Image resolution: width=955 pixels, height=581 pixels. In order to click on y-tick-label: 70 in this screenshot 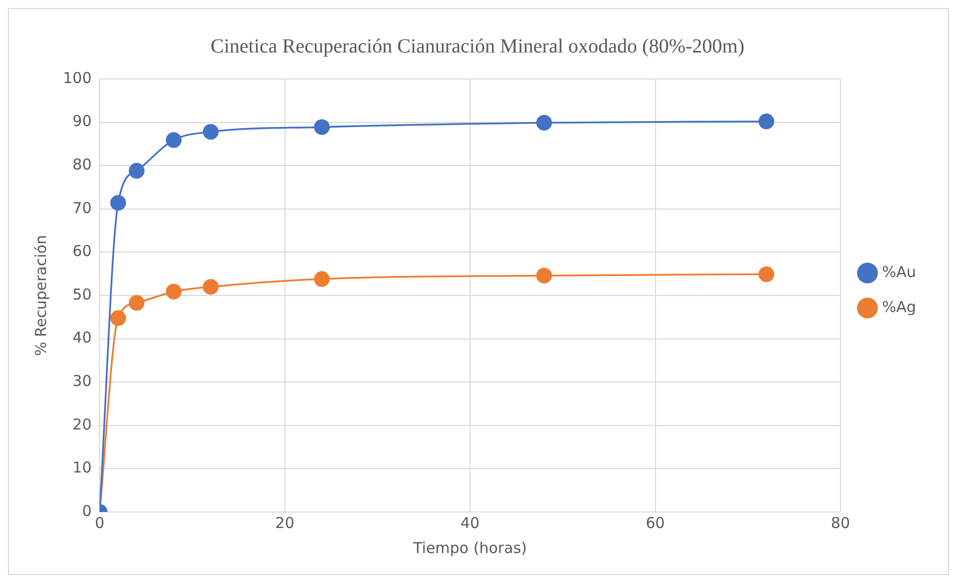, I will do `click(82, 207)`.